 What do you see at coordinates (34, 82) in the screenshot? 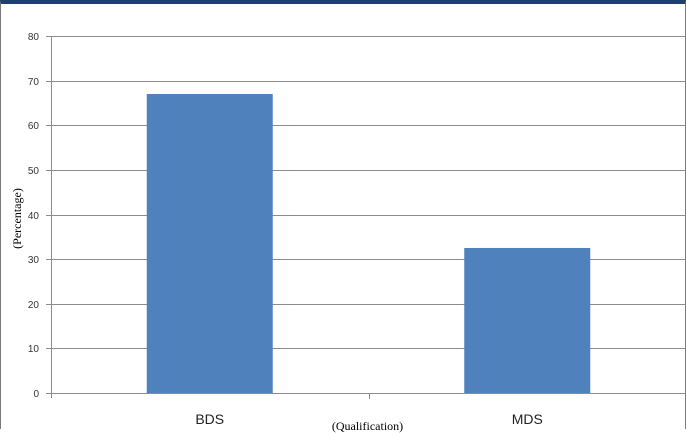
I see `y-tick-label-70: 70` at bounding box center [34, 82].